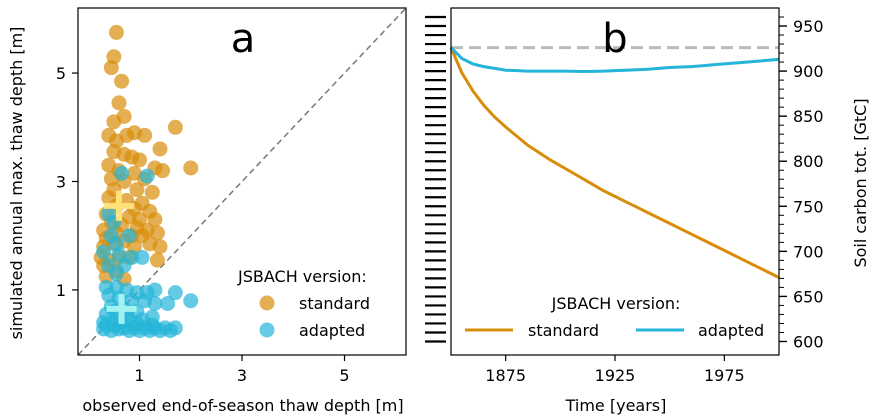 The height and width of the screenshot is (417, 873). Describe the element at coordinates (616, 405) in the screenshot. I see `panel-b-x-axis-label: Time [years]` at that location.